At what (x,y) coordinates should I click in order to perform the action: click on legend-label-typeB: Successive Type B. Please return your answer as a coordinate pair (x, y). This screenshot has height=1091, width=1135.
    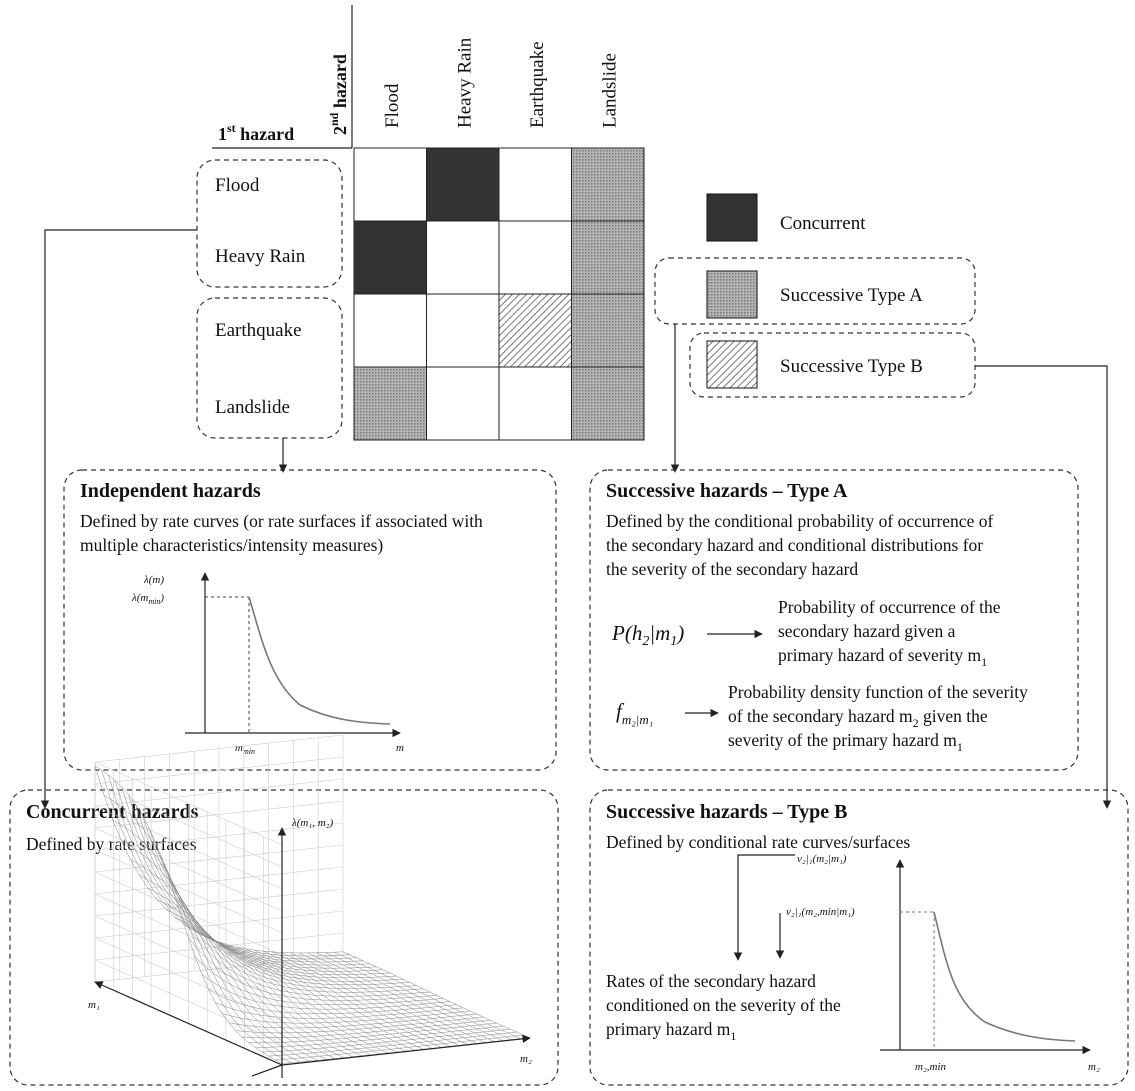
    Looking at the image, I should click on (851, 366).